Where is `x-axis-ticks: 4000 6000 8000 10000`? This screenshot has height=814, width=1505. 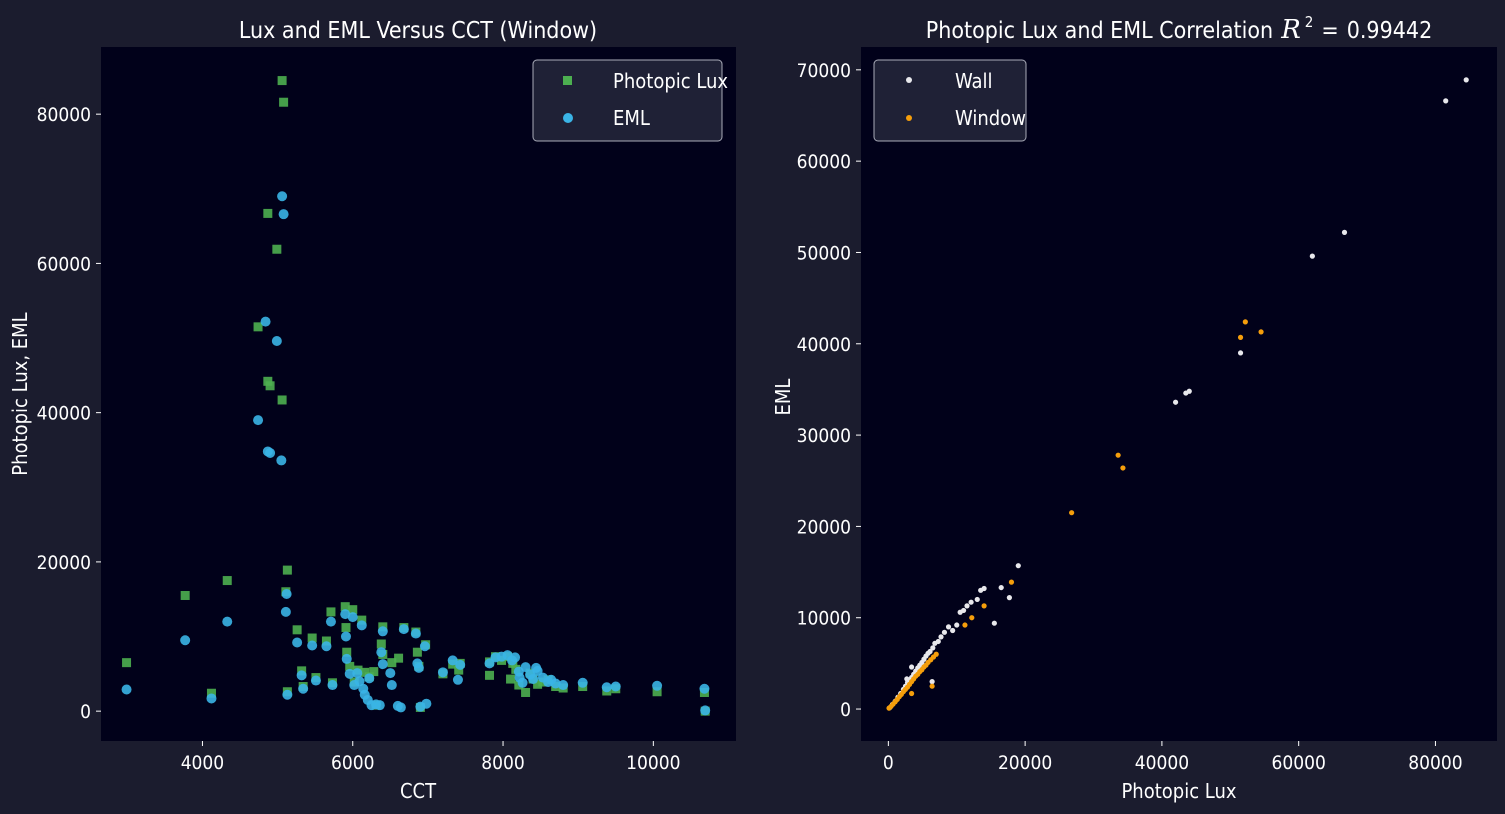 x-axis-ticks: 4000 6000 8000 10000 is located at coordinates (431, 757).